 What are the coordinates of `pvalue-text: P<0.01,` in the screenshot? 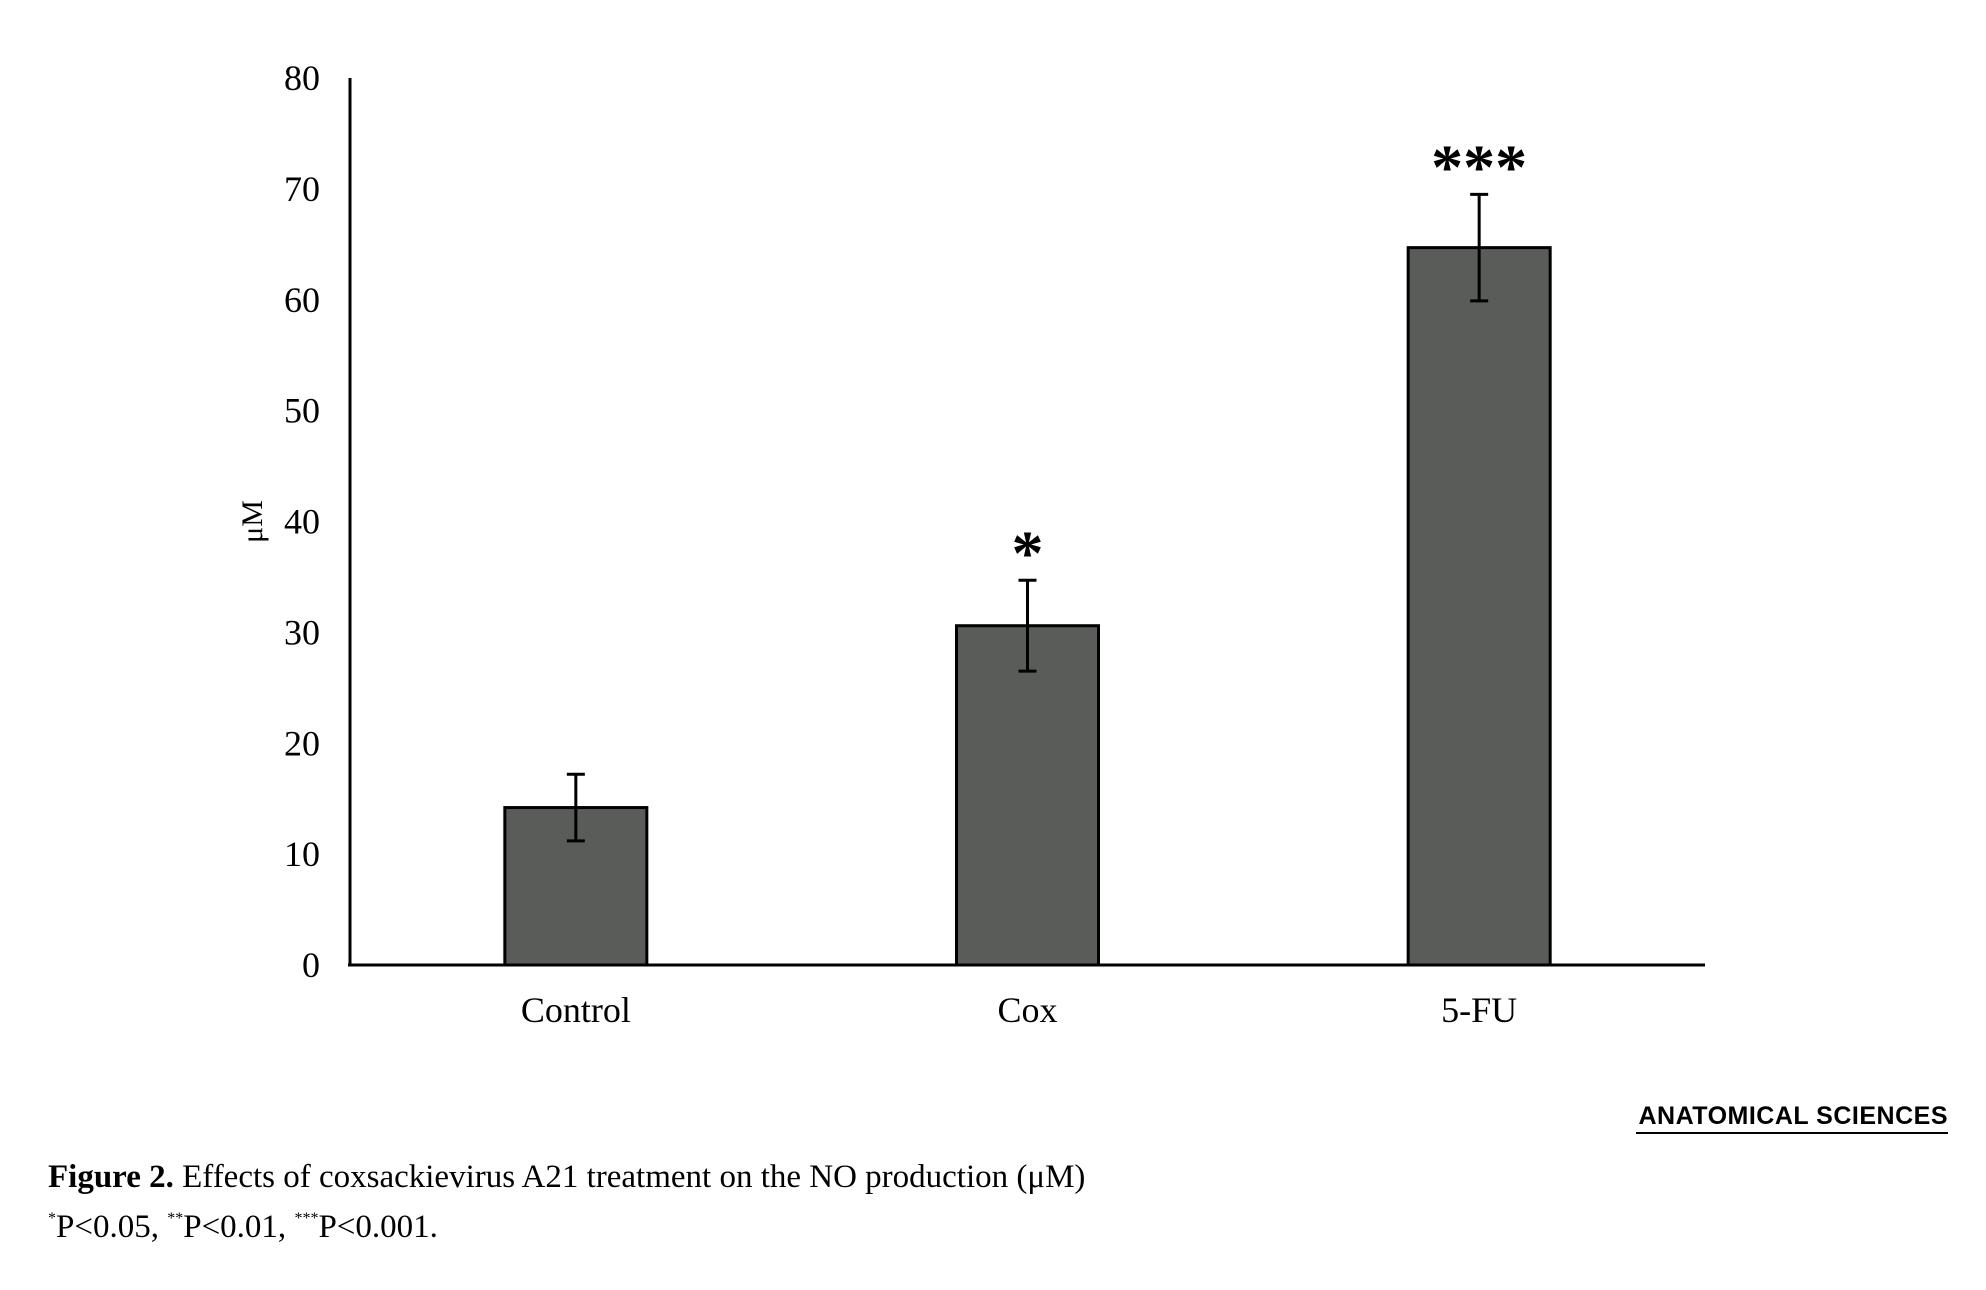 It's located at (239, 1227).